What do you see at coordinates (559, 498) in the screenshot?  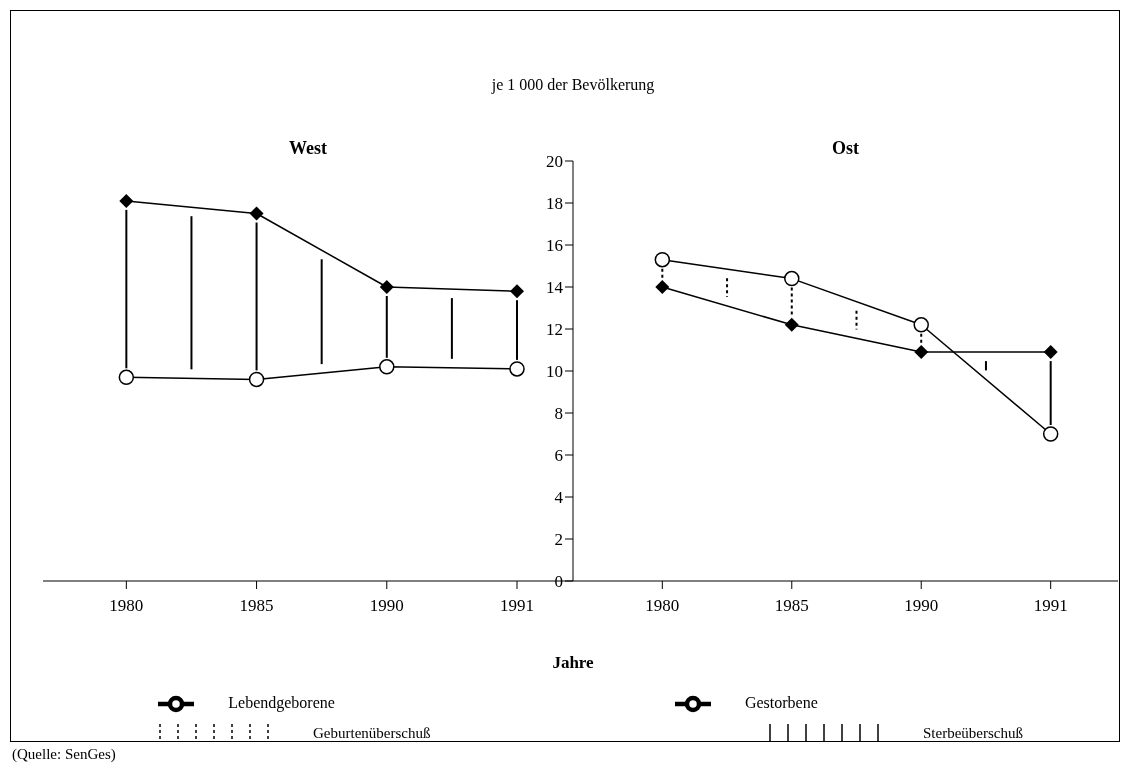 I see `y-tick-label: 4` at bounding box center [559, 498].